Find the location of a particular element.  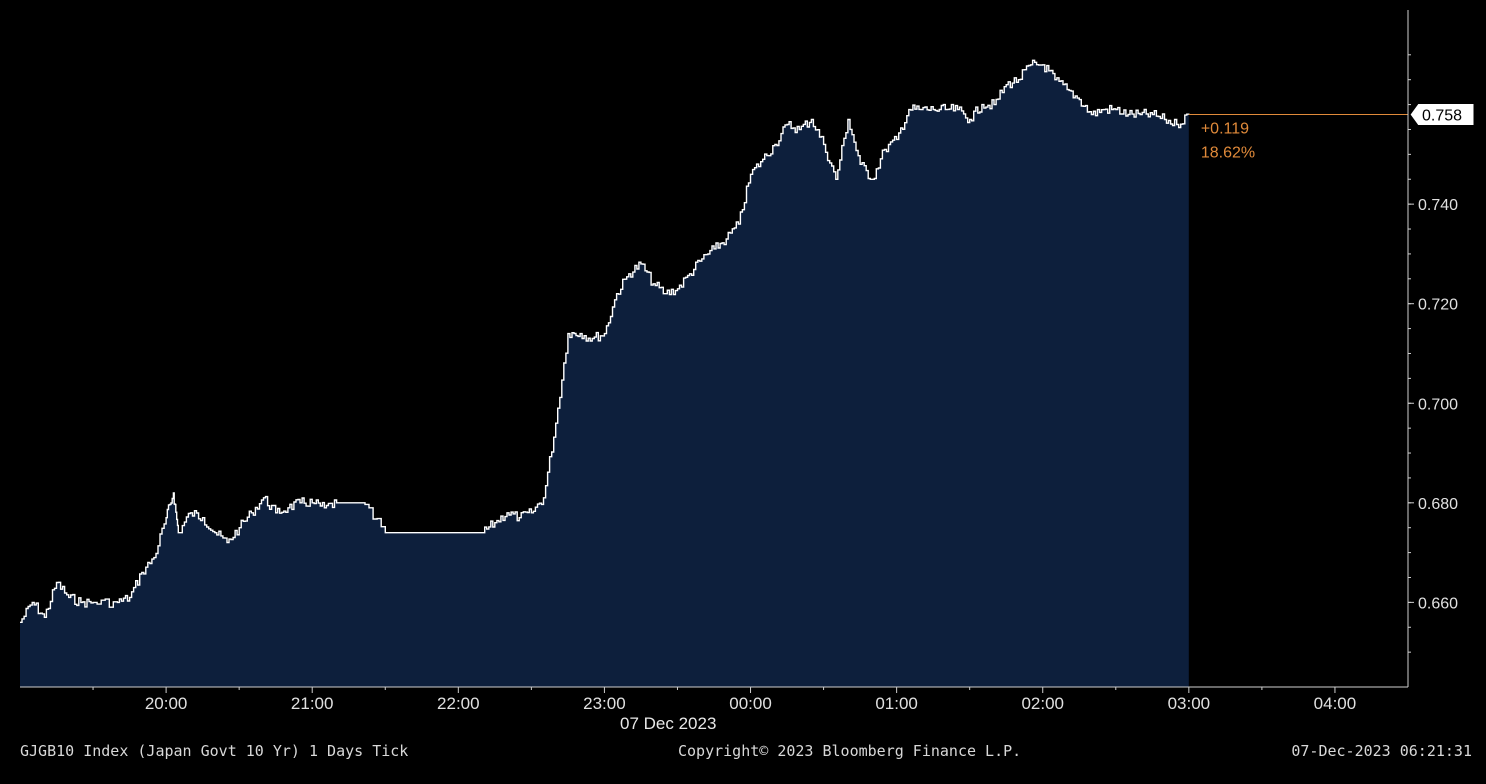

x-tick-label: 21:00 is located at coordinates (312, 703).